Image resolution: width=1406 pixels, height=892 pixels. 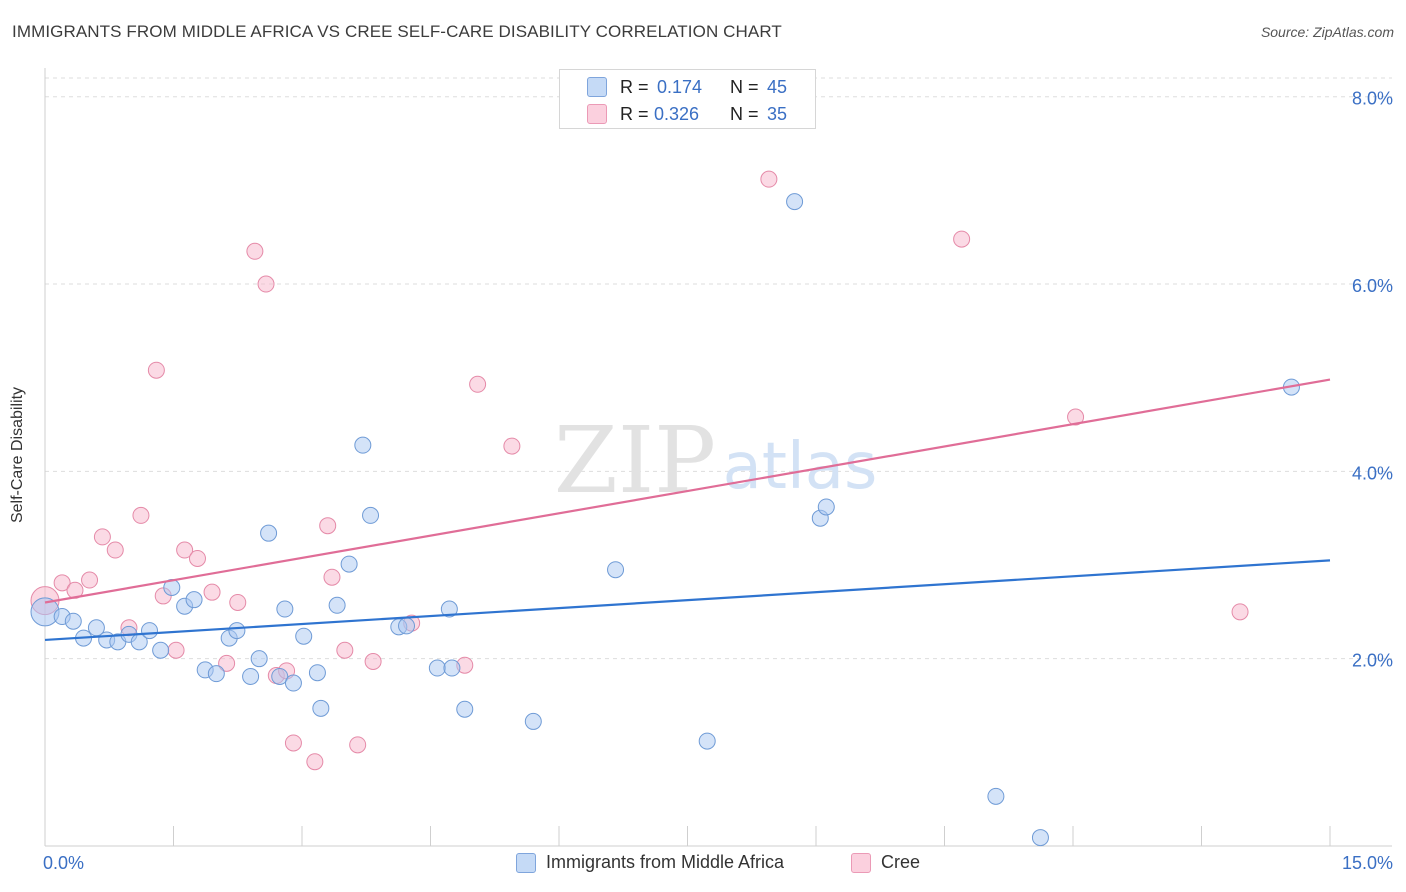 I want to click on series-legend: Immigrants from Middle Africa Cree, so click(x=703, y=865).